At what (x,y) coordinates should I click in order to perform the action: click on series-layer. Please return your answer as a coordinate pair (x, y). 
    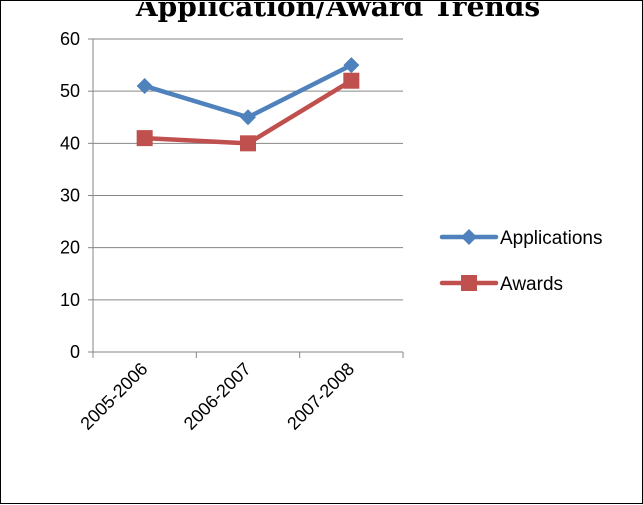
    Looking at the image, I should click on (248, 104).